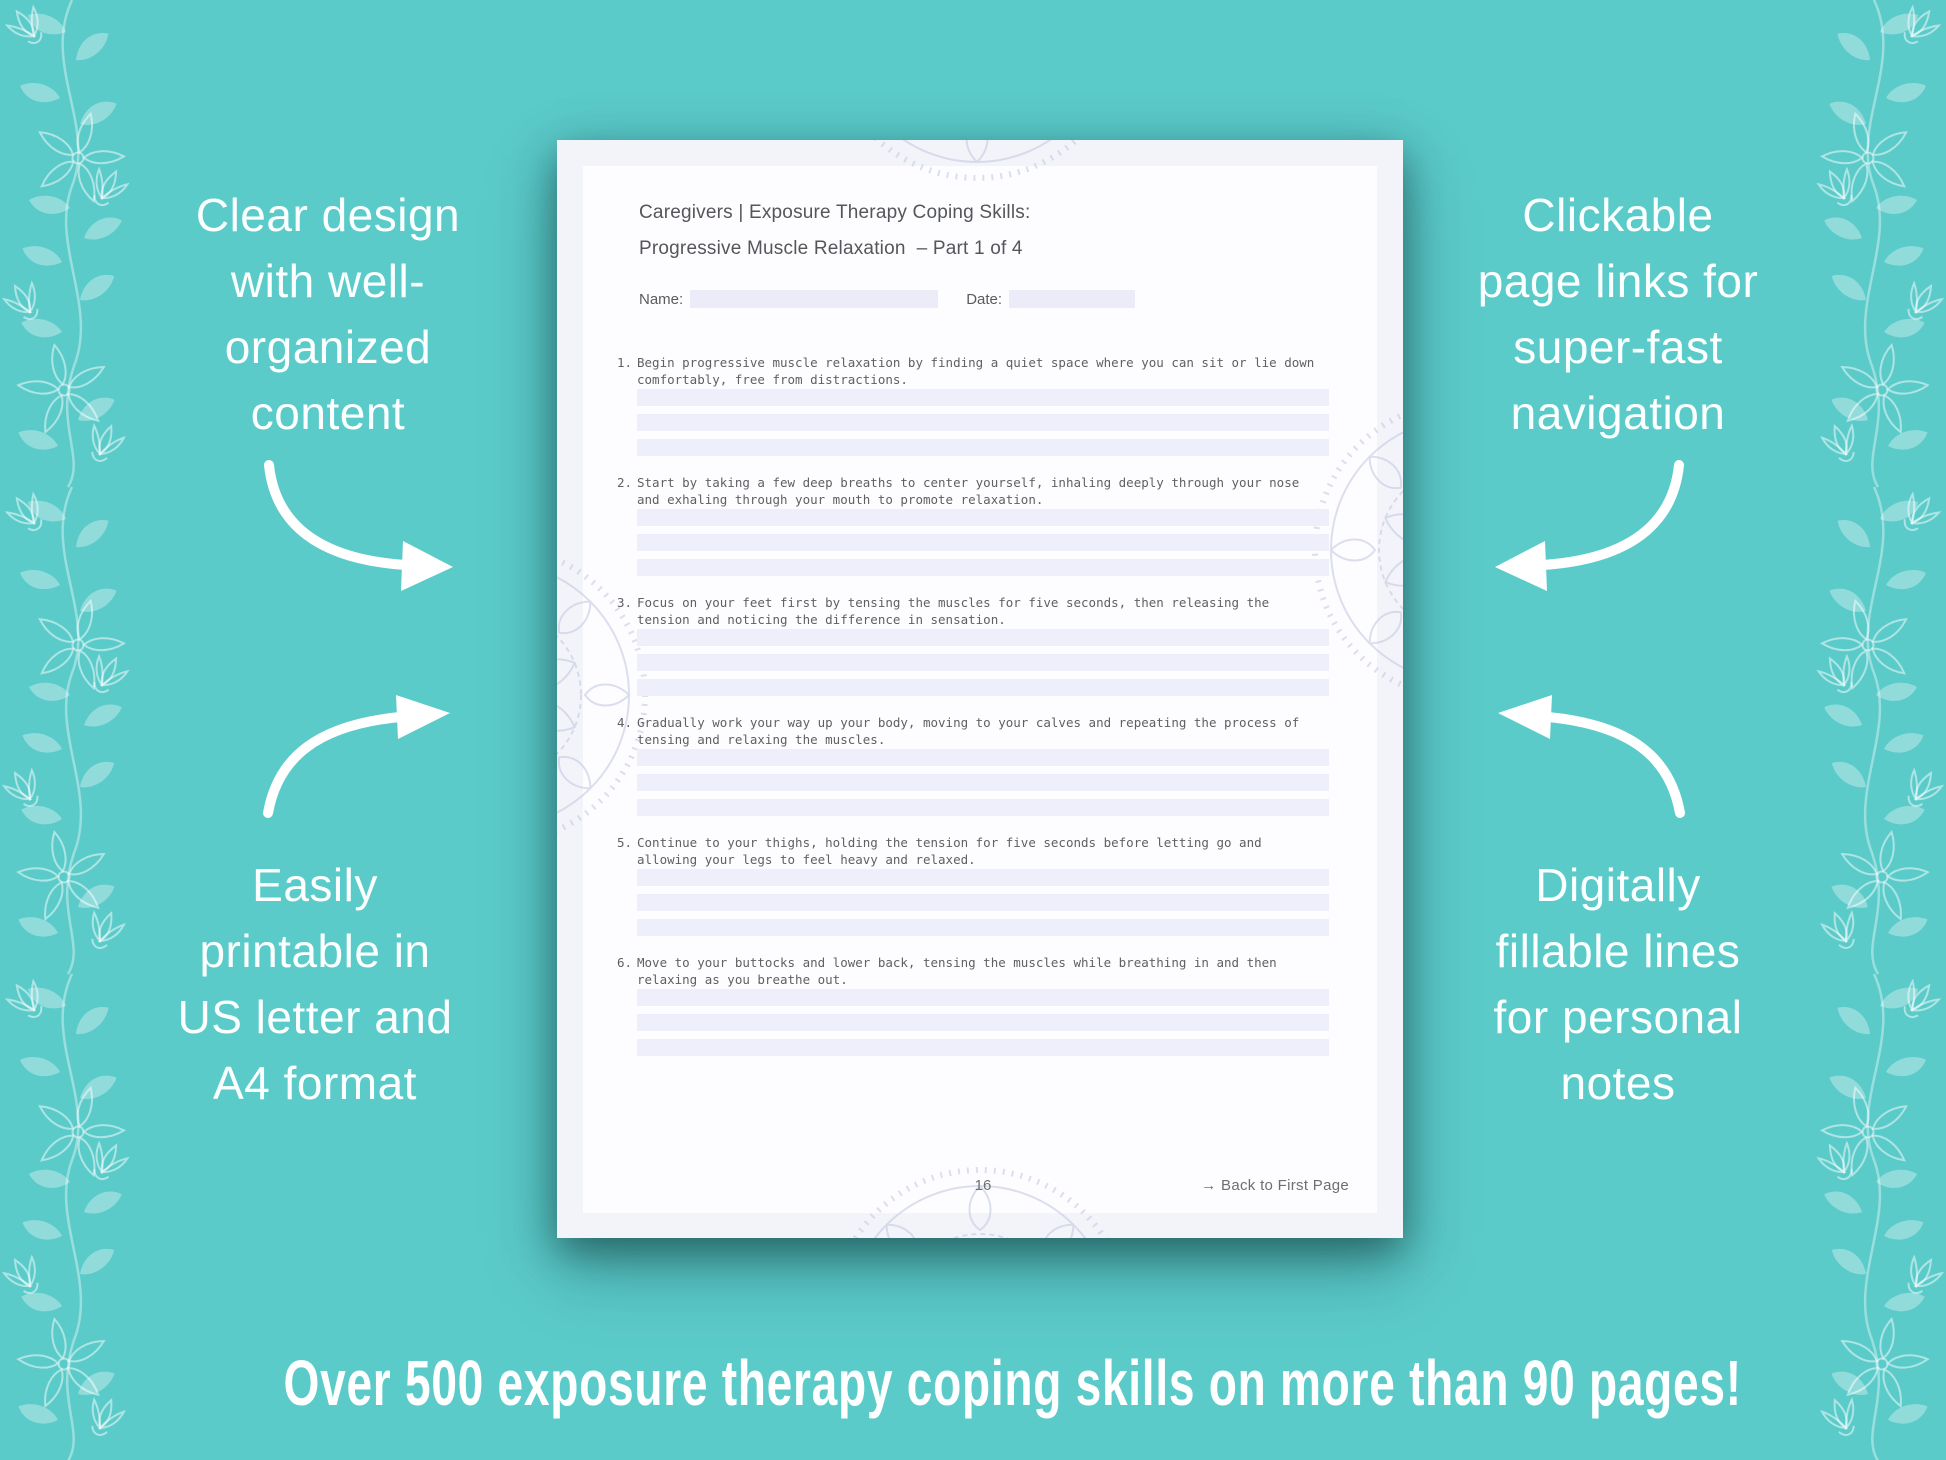 This screenshot has width=1946, height=1460. Describe the element at coordinates (315, 984) in the screenshot. I see `note-easily-printable: Easily printable in US letter and A4 format` at that location.